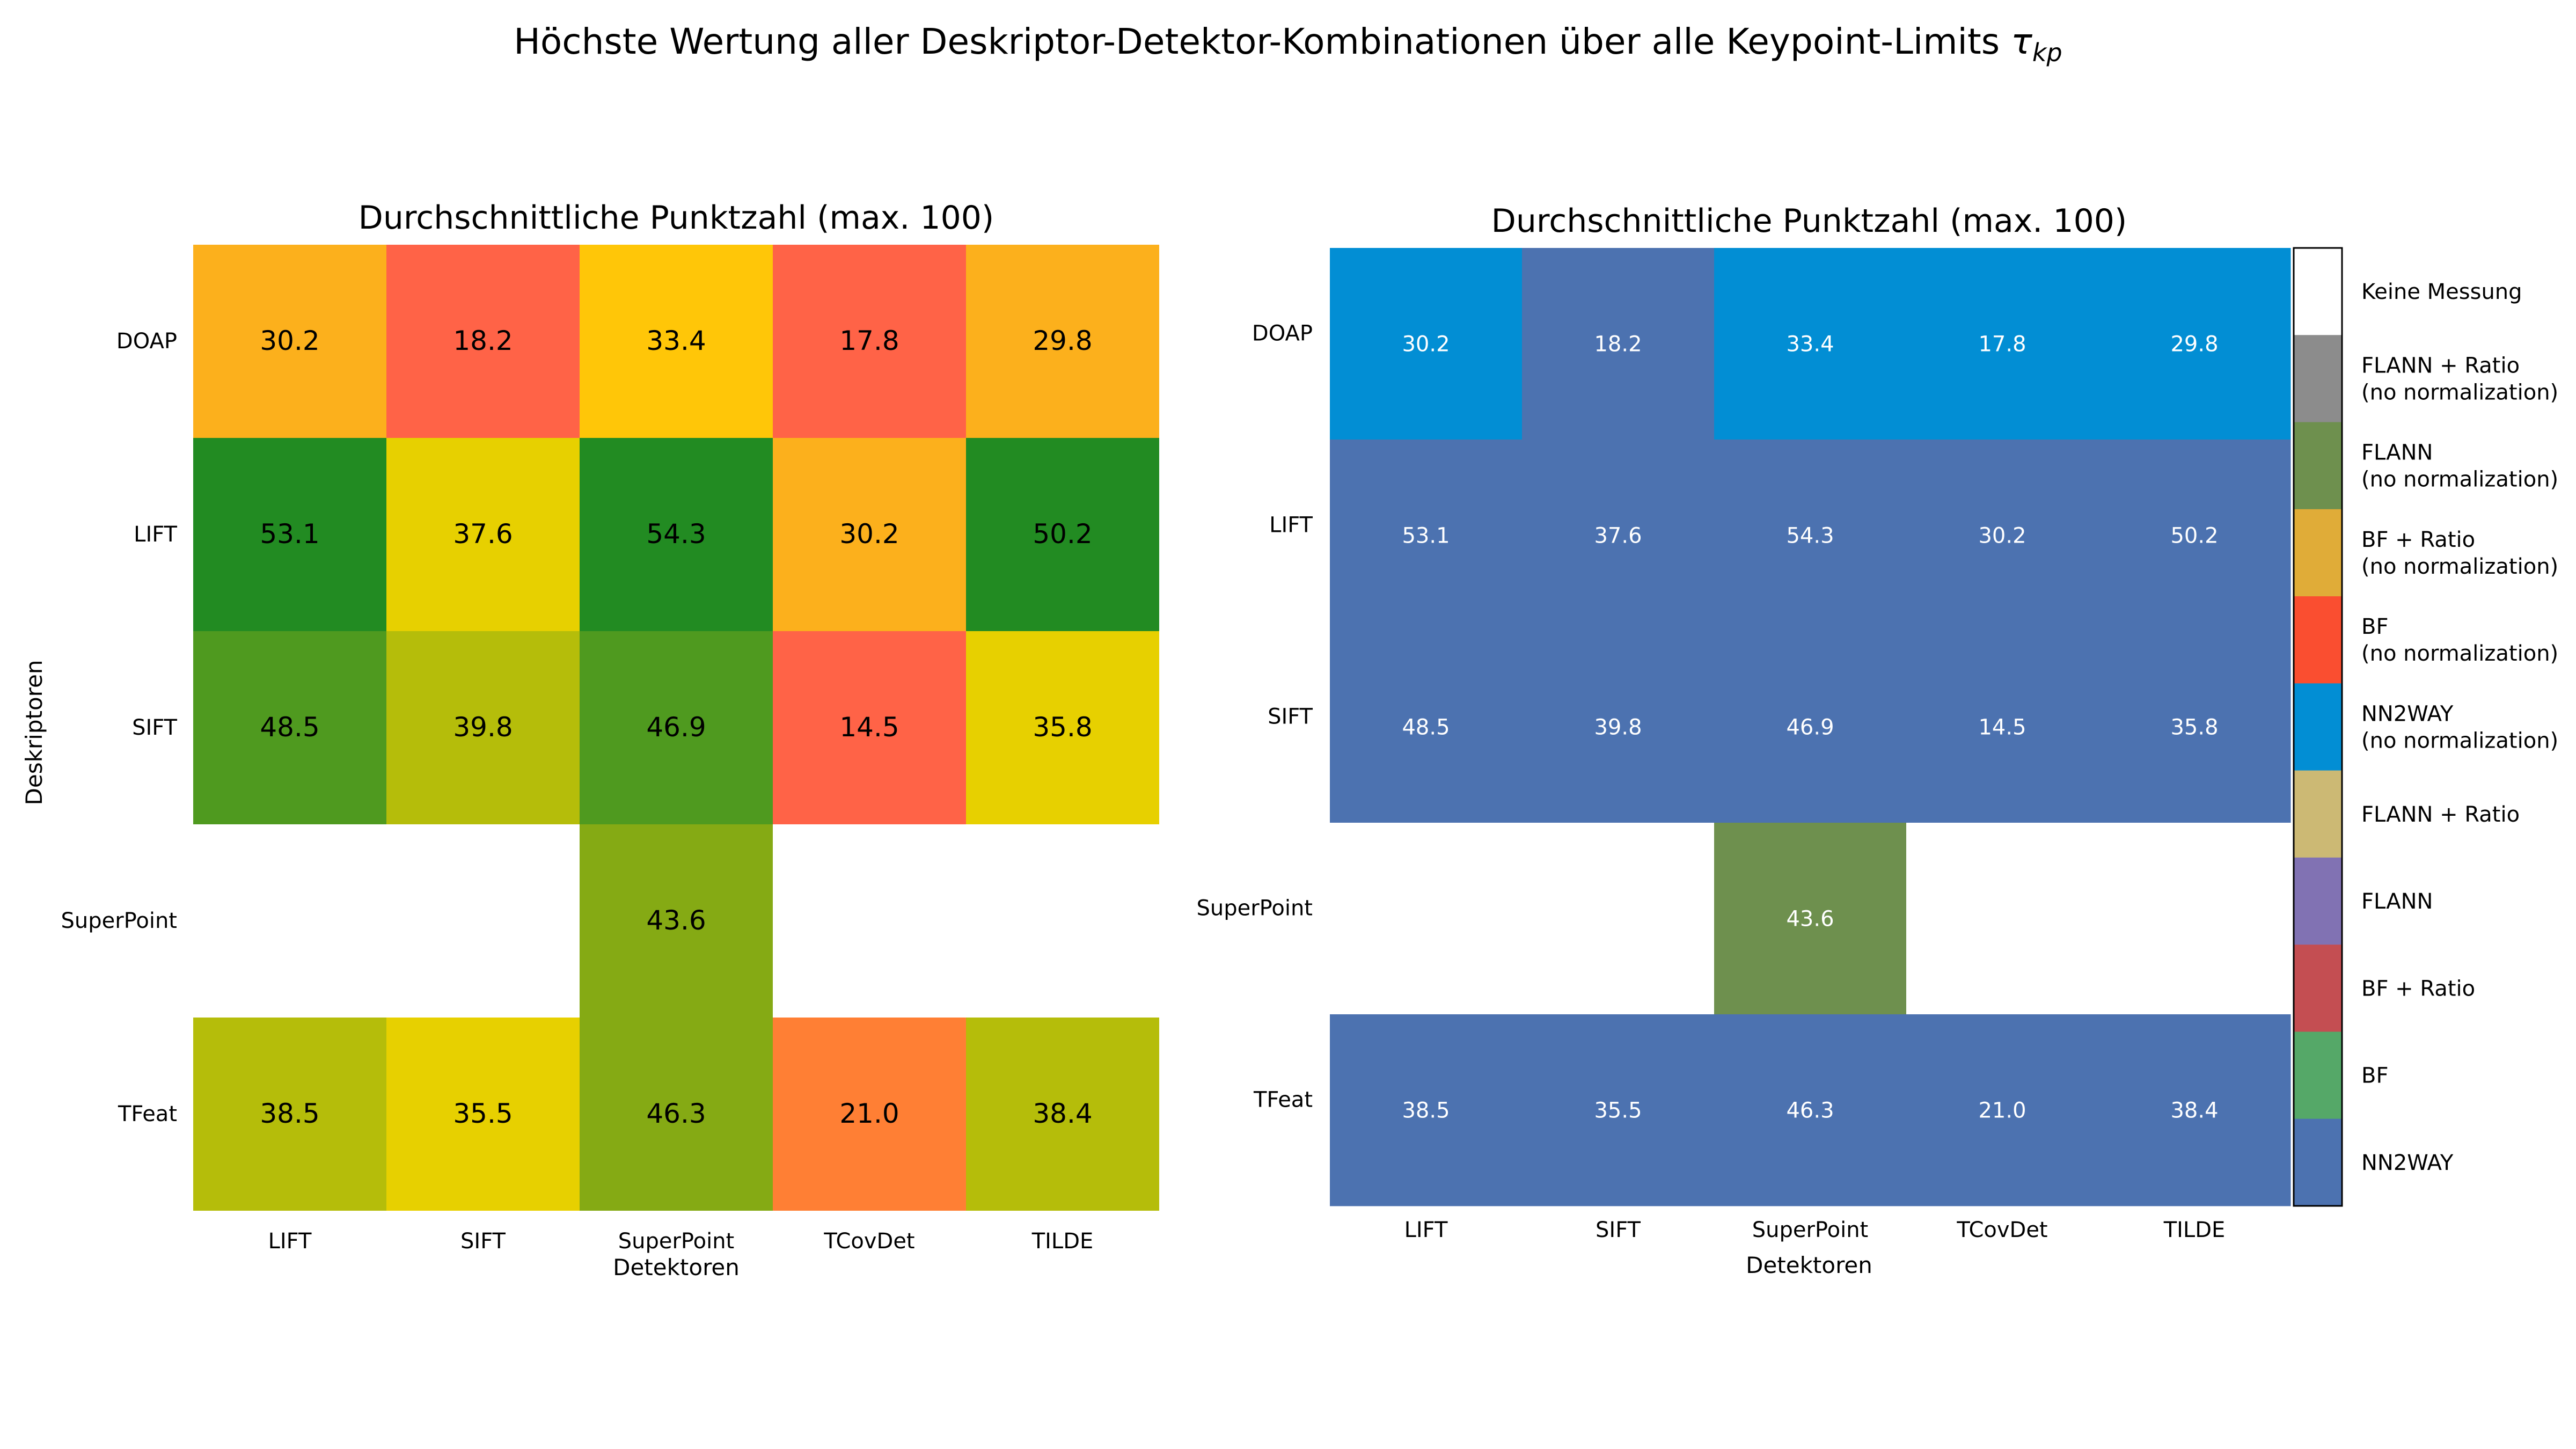 The width and height of the screenshot is (2576, 1449). I want to click on right-value-label: 46.9, so click(1810, 727).